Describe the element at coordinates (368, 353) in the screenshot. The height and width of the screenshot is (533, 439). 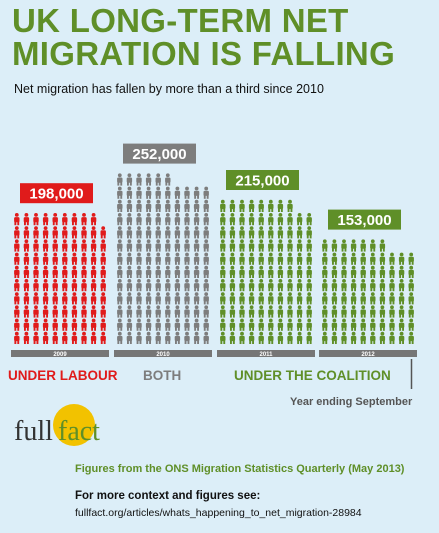
I see `year-strip` at that location.